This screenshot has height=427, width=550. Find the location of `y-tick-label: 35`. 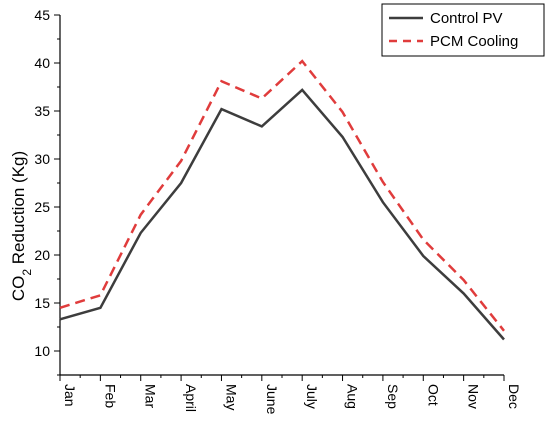

y-tick-label: 35 is located at coordinates (42, 111).